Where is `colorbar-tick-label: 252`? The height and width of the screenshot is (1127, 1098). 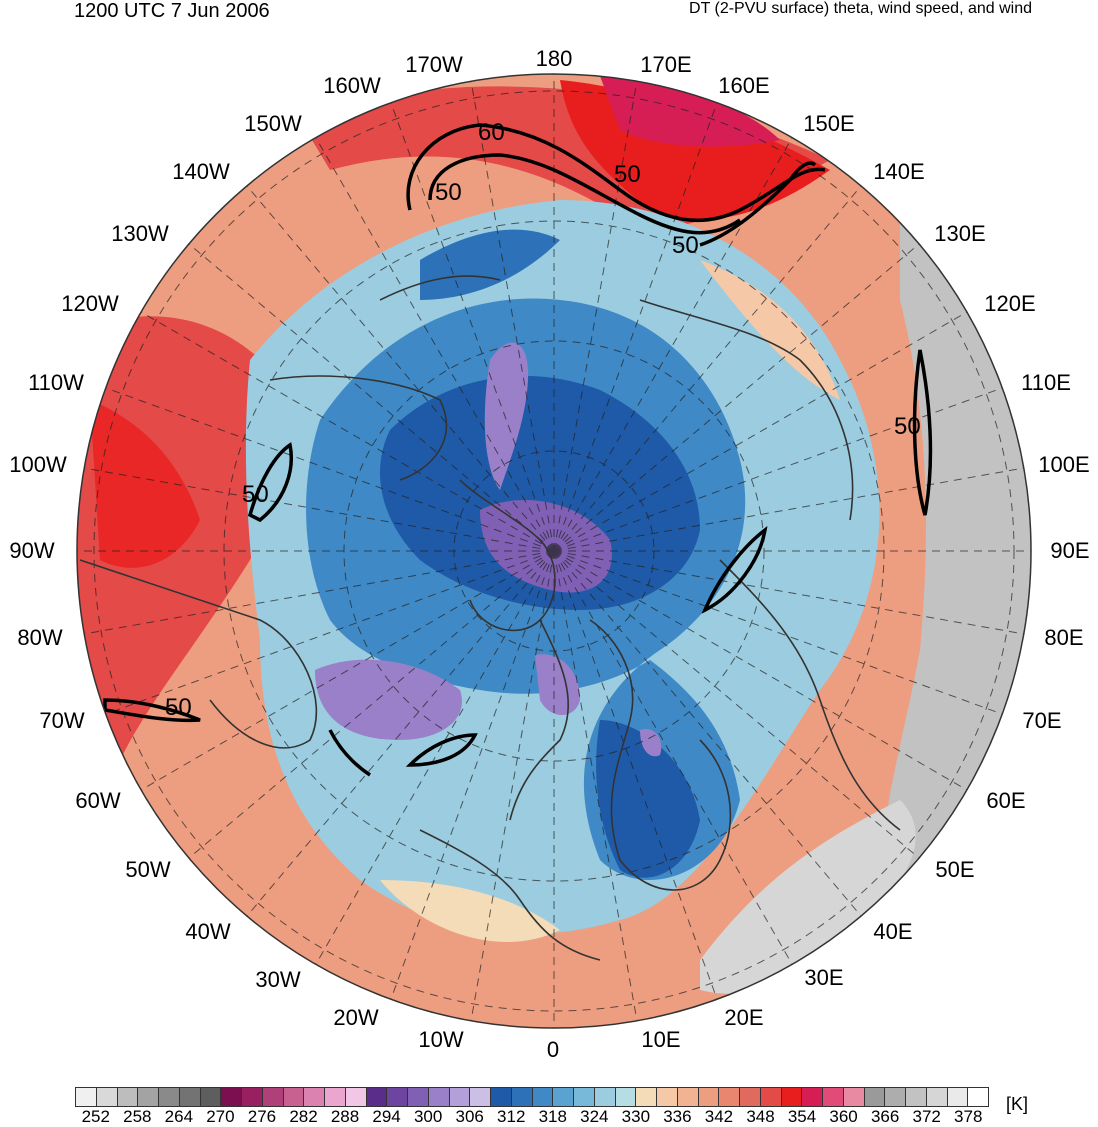 colorbar-tick-label: 252 is located at coordinates (95, 1116).